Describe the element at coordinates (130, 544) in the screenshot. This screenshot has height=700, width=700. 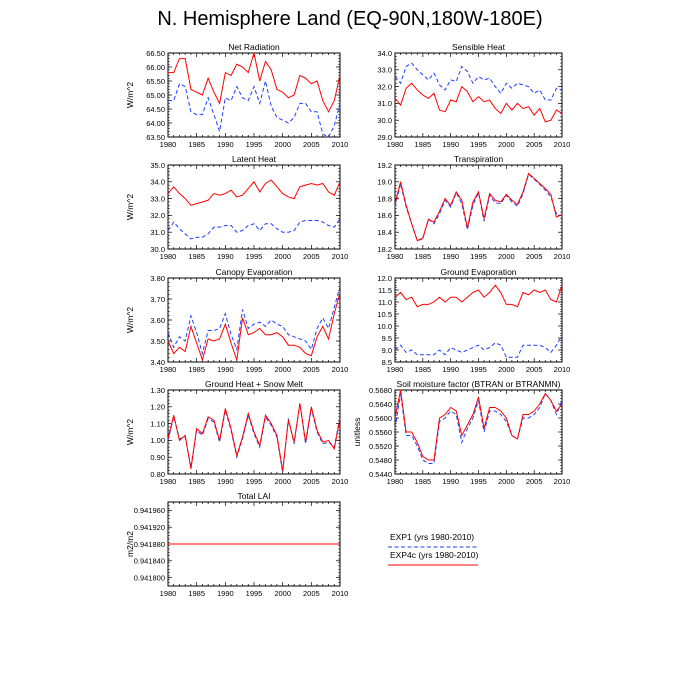
I see `y-axis-label: m2/m2` at that location.